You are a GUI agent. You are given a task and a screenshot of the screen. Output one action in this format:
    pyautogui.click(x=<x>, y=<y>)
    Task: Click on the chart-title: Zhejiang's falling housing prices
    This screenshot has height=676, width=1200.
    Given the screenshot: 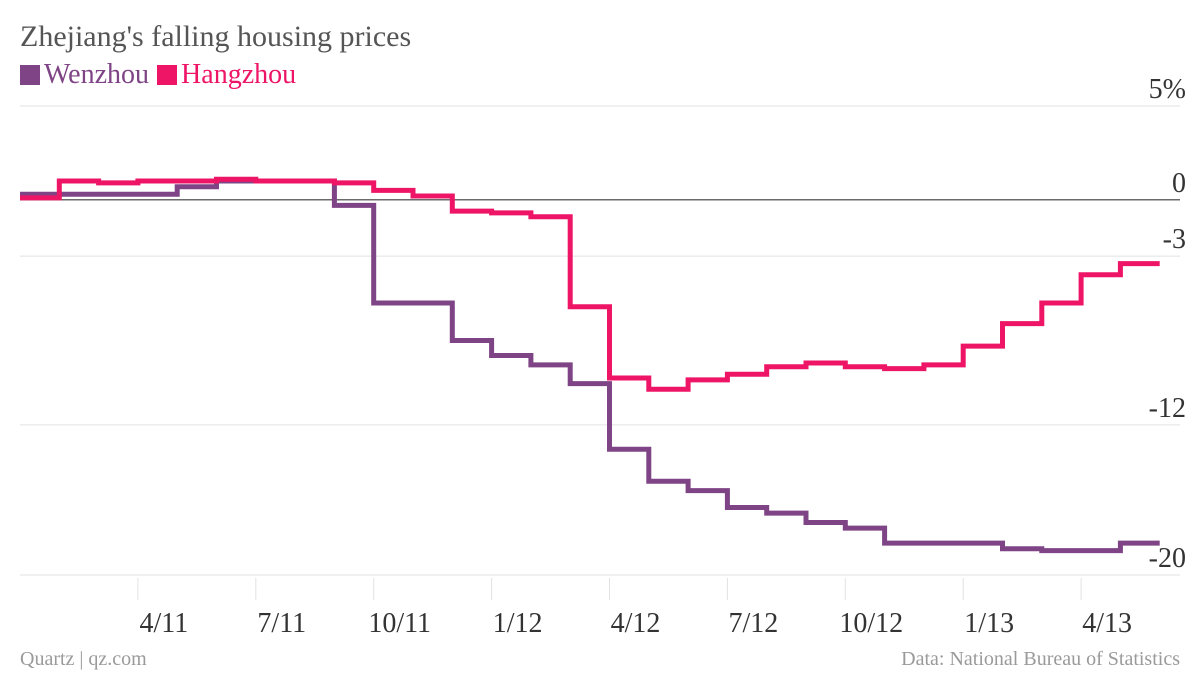 What is the action you would take?
    pyautogui.click(x=216, y=36)
    